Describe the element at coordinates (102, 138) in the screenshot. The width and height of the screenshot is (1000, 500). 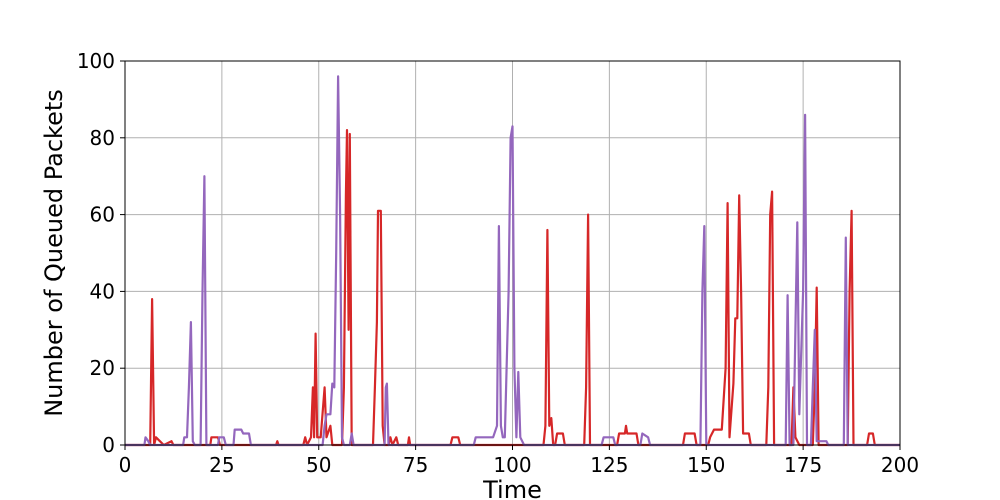
I see `y-tick-label: 80` at that location.